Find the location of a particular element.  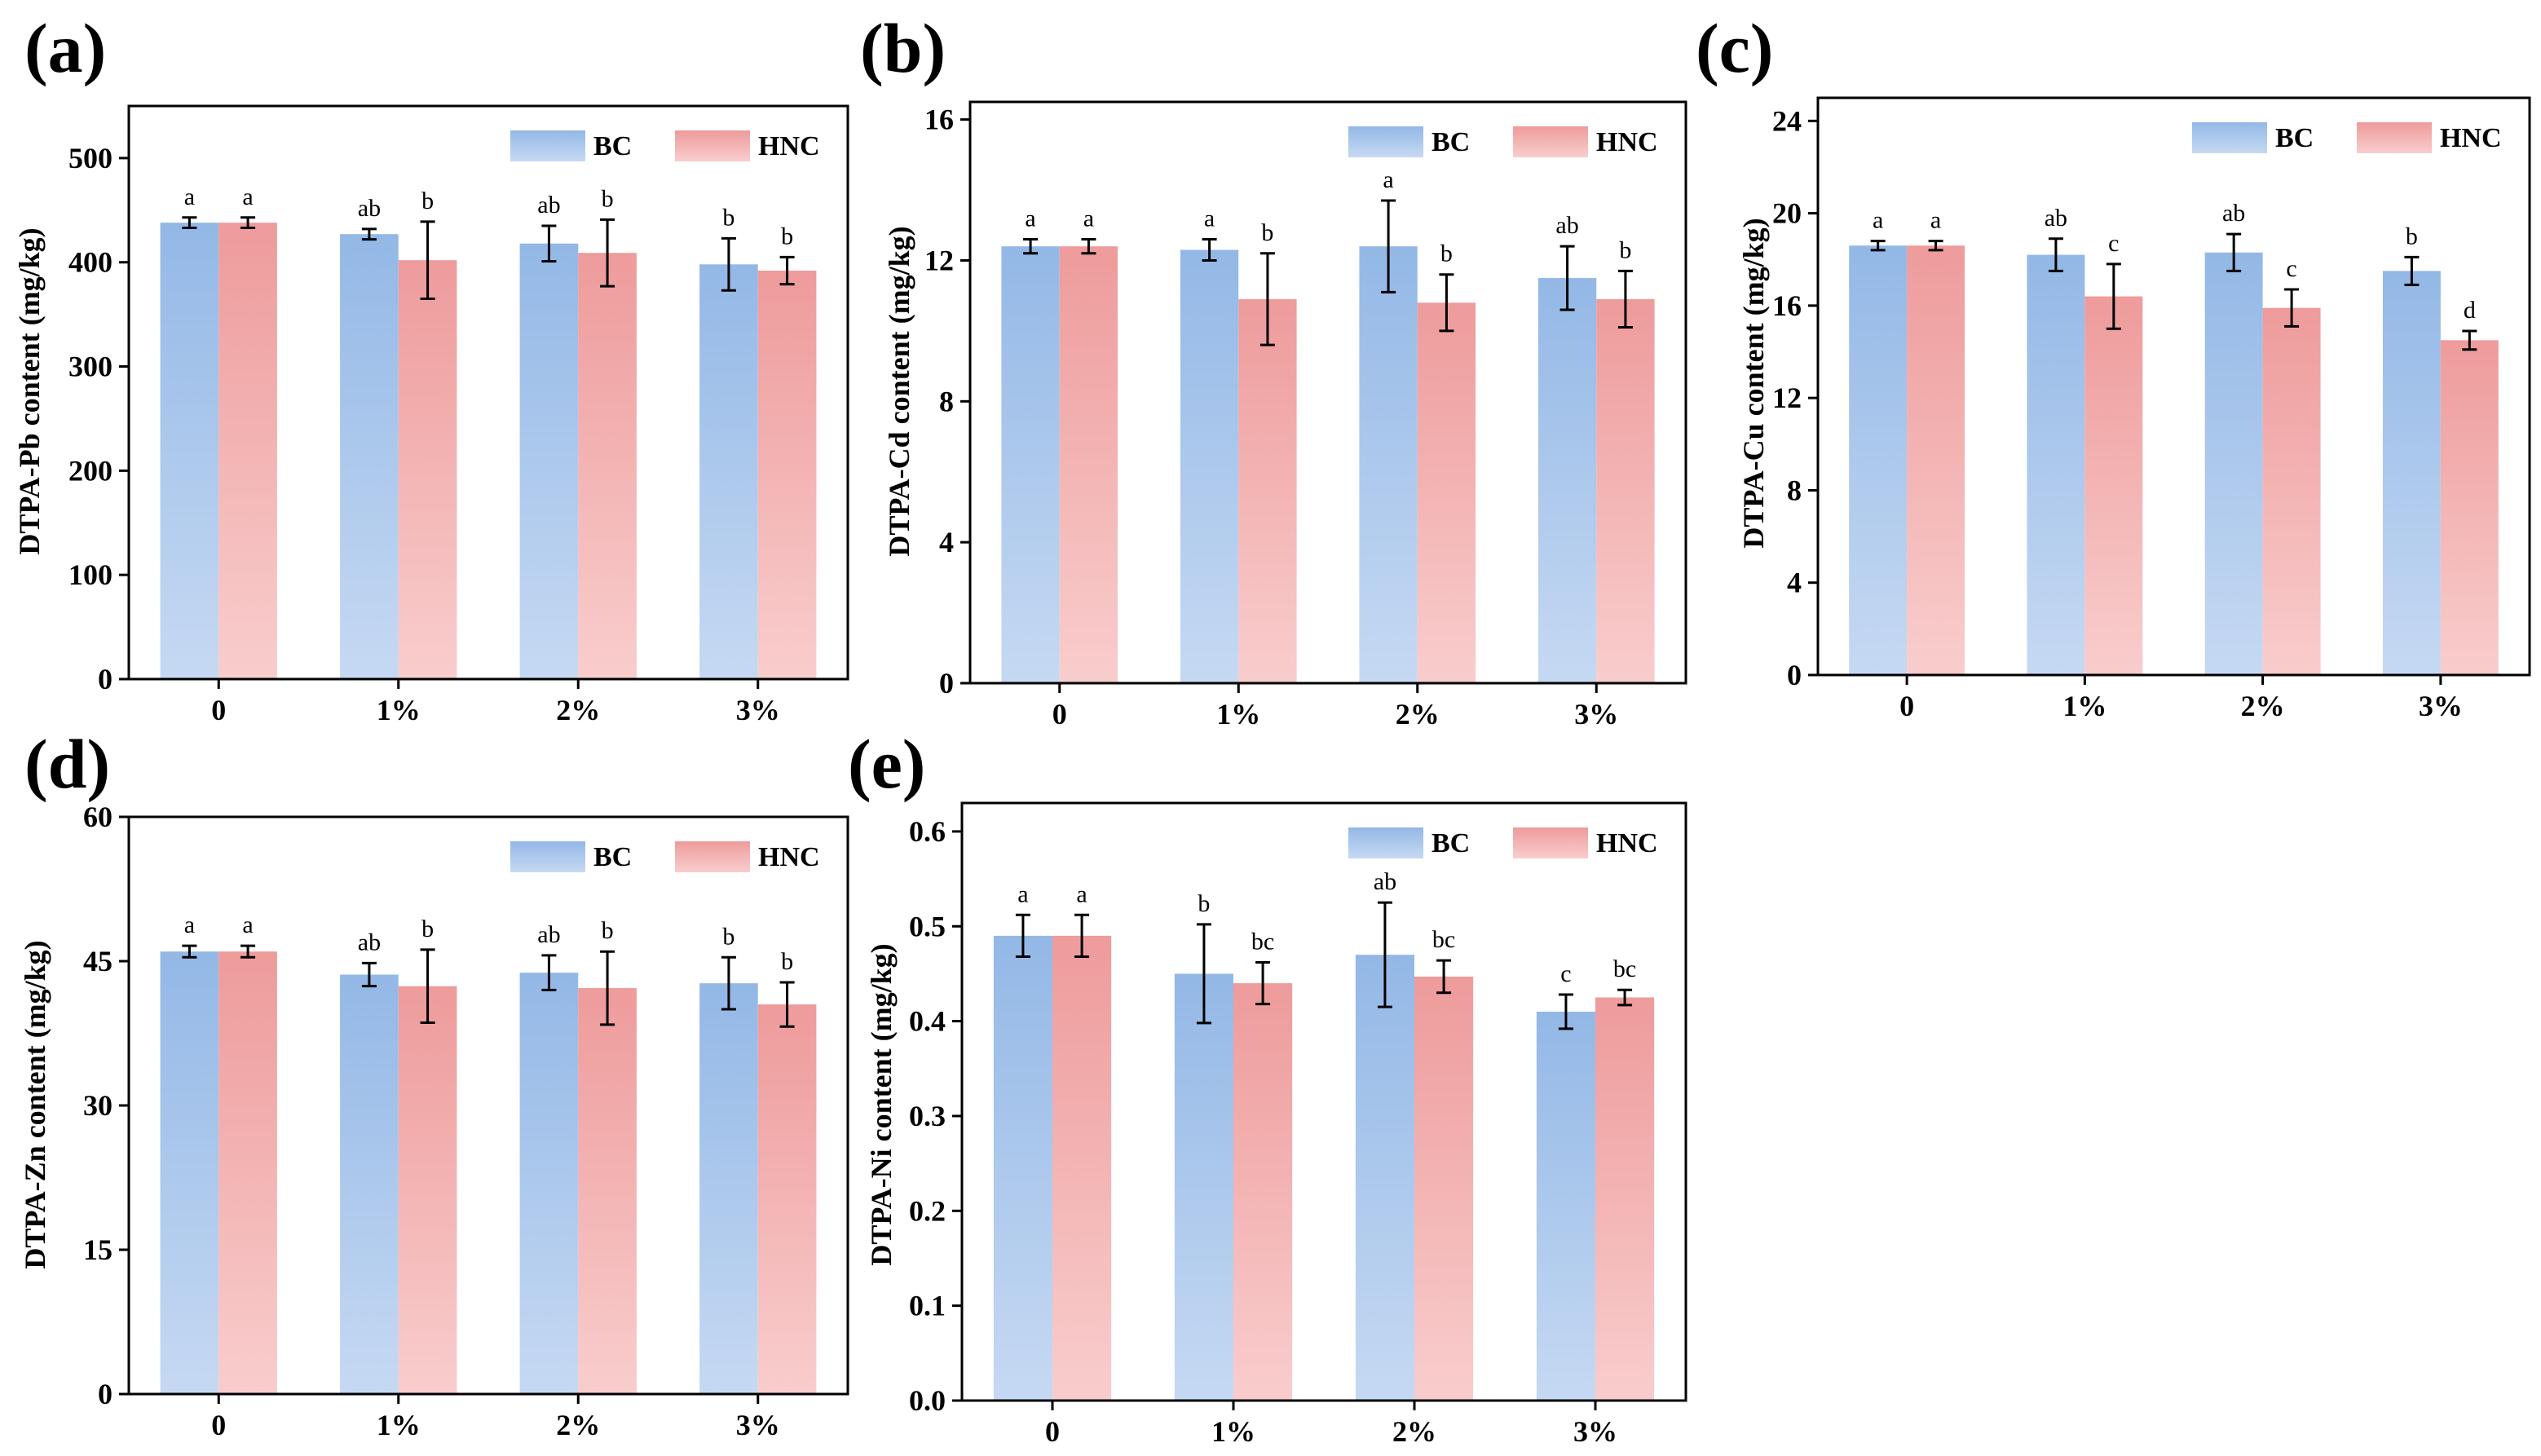

significance-letter: d is located at coordinates (2470, 310).